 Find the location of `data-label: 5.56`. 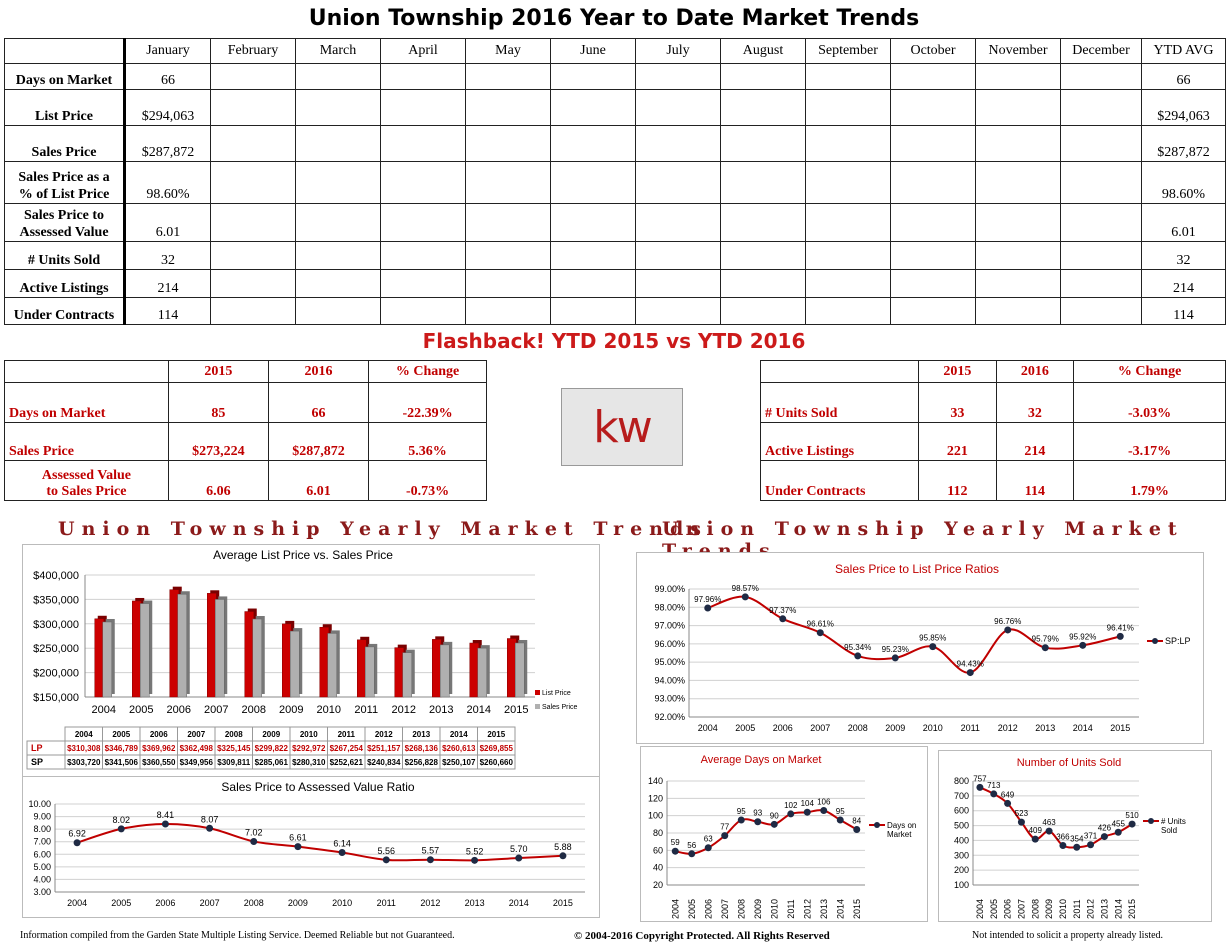

data-label: 5.56 is located at coordinates (386, 851).